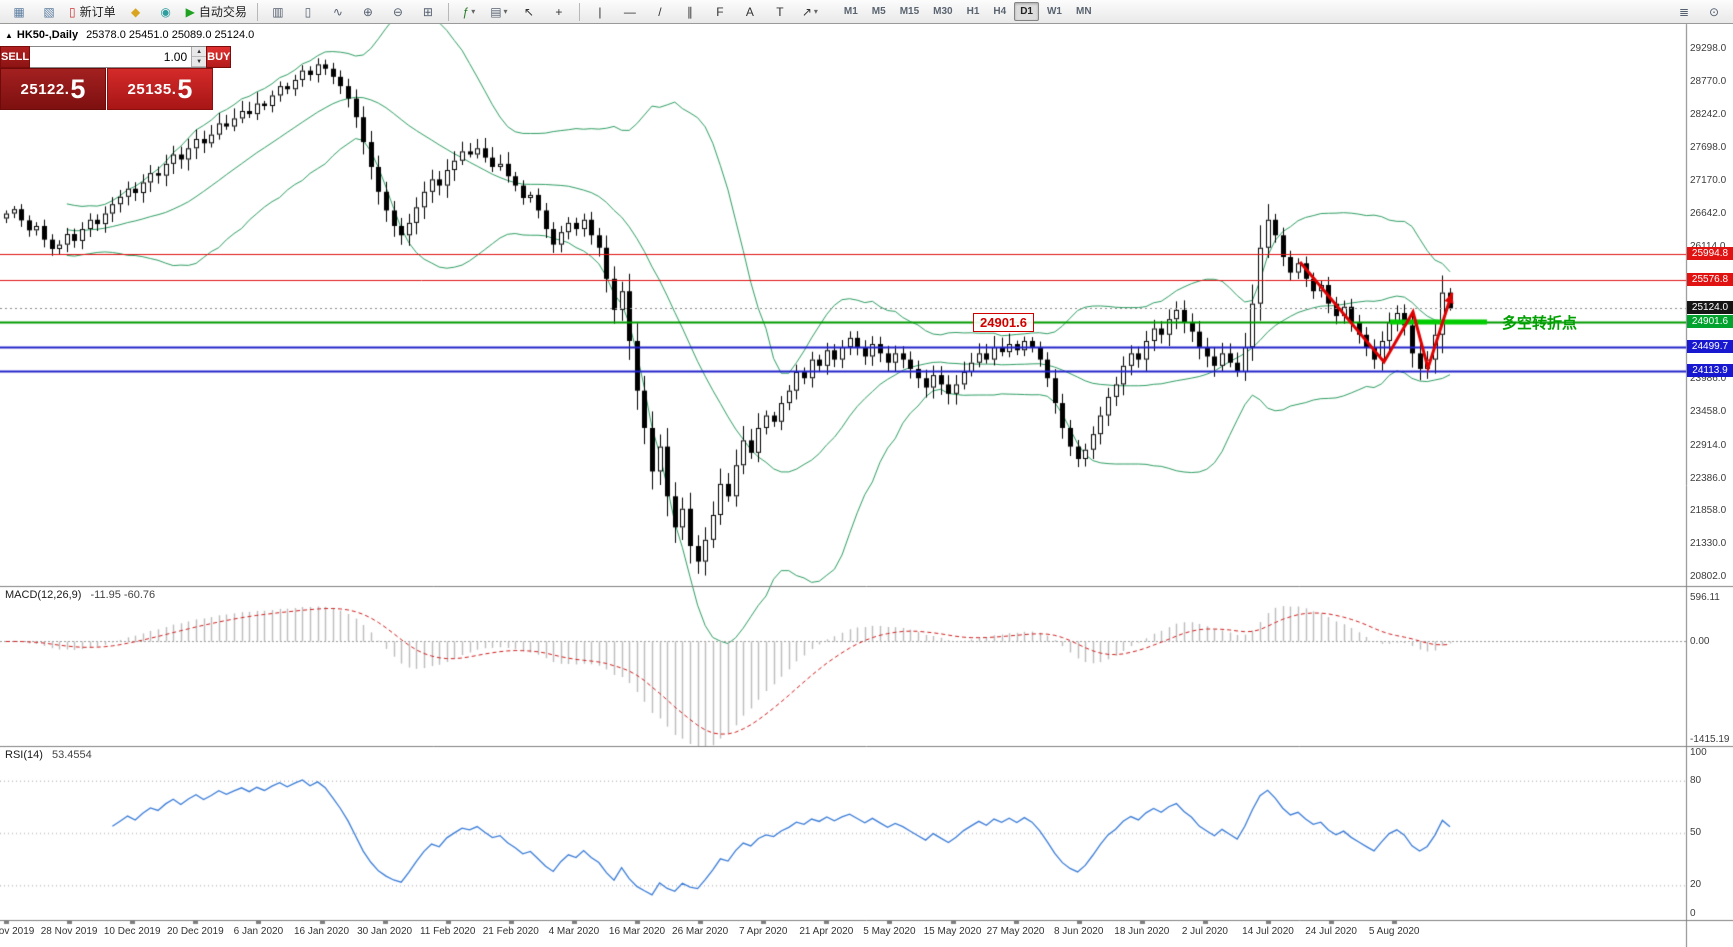  I want to click on channel-button: ∥, so click(690, 12).